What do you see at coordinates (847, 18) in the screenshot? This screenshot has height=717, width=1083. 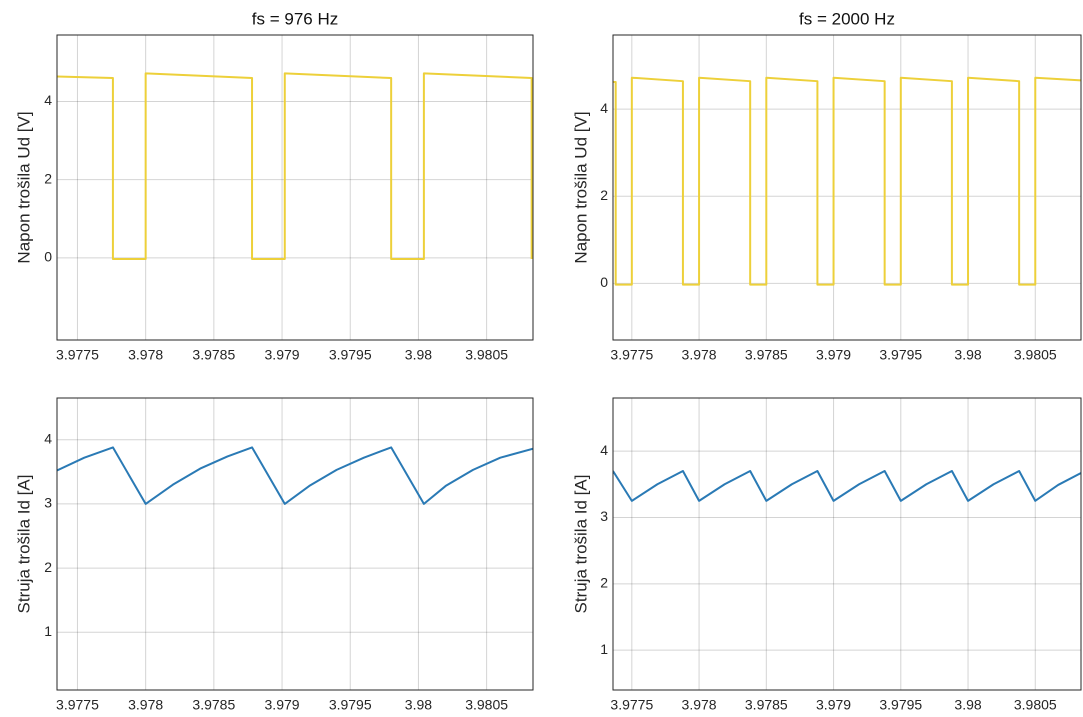 I see `chart-title: fs = 2000 Hz` at bounding box center [847, 18].